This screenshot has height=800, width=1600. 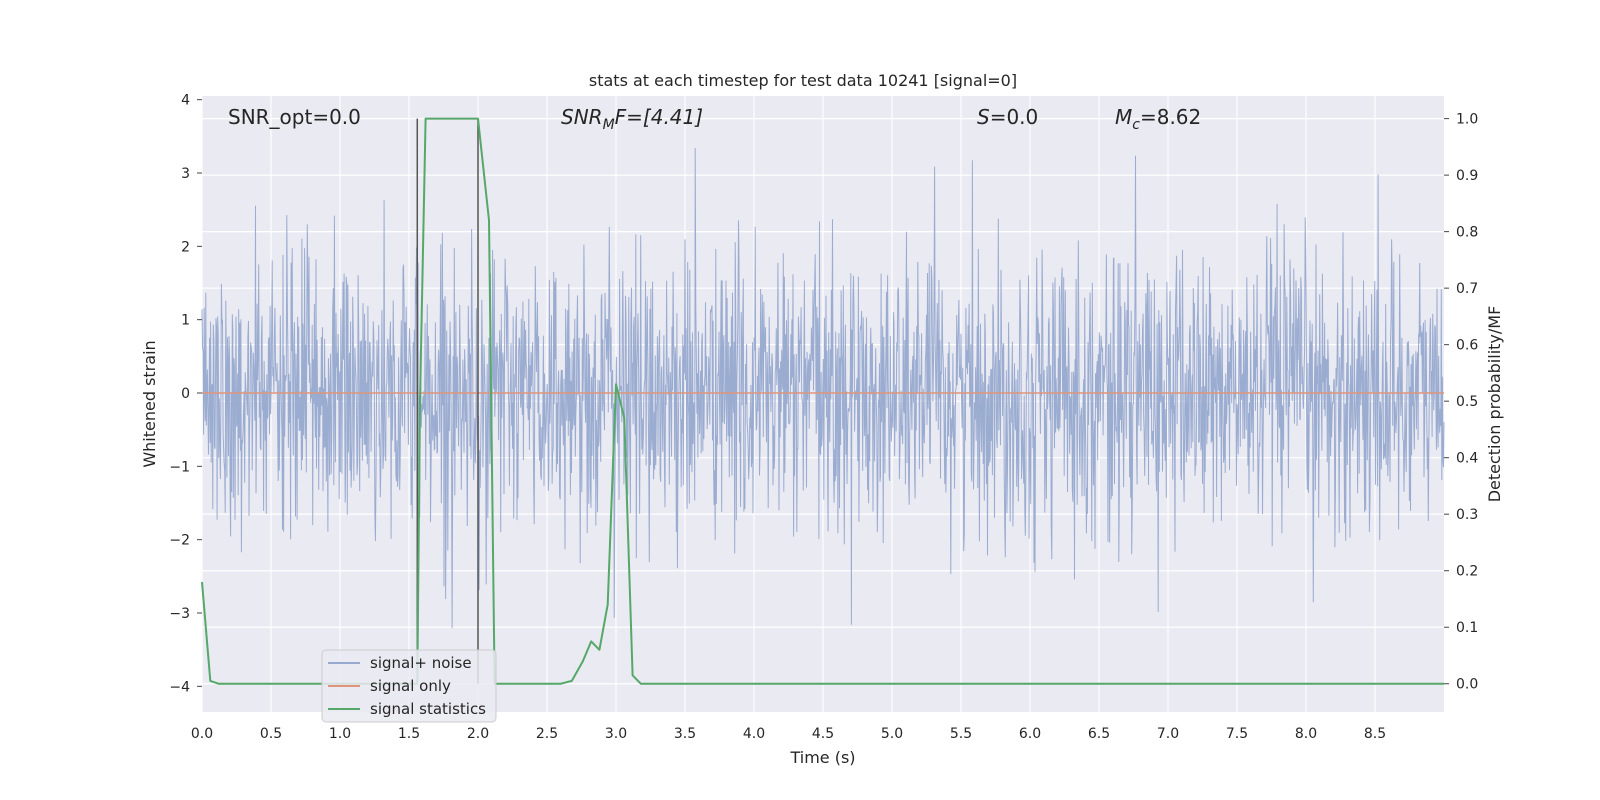 I want to click on x-tick-label: 3.5, so click(x=685, y=734).